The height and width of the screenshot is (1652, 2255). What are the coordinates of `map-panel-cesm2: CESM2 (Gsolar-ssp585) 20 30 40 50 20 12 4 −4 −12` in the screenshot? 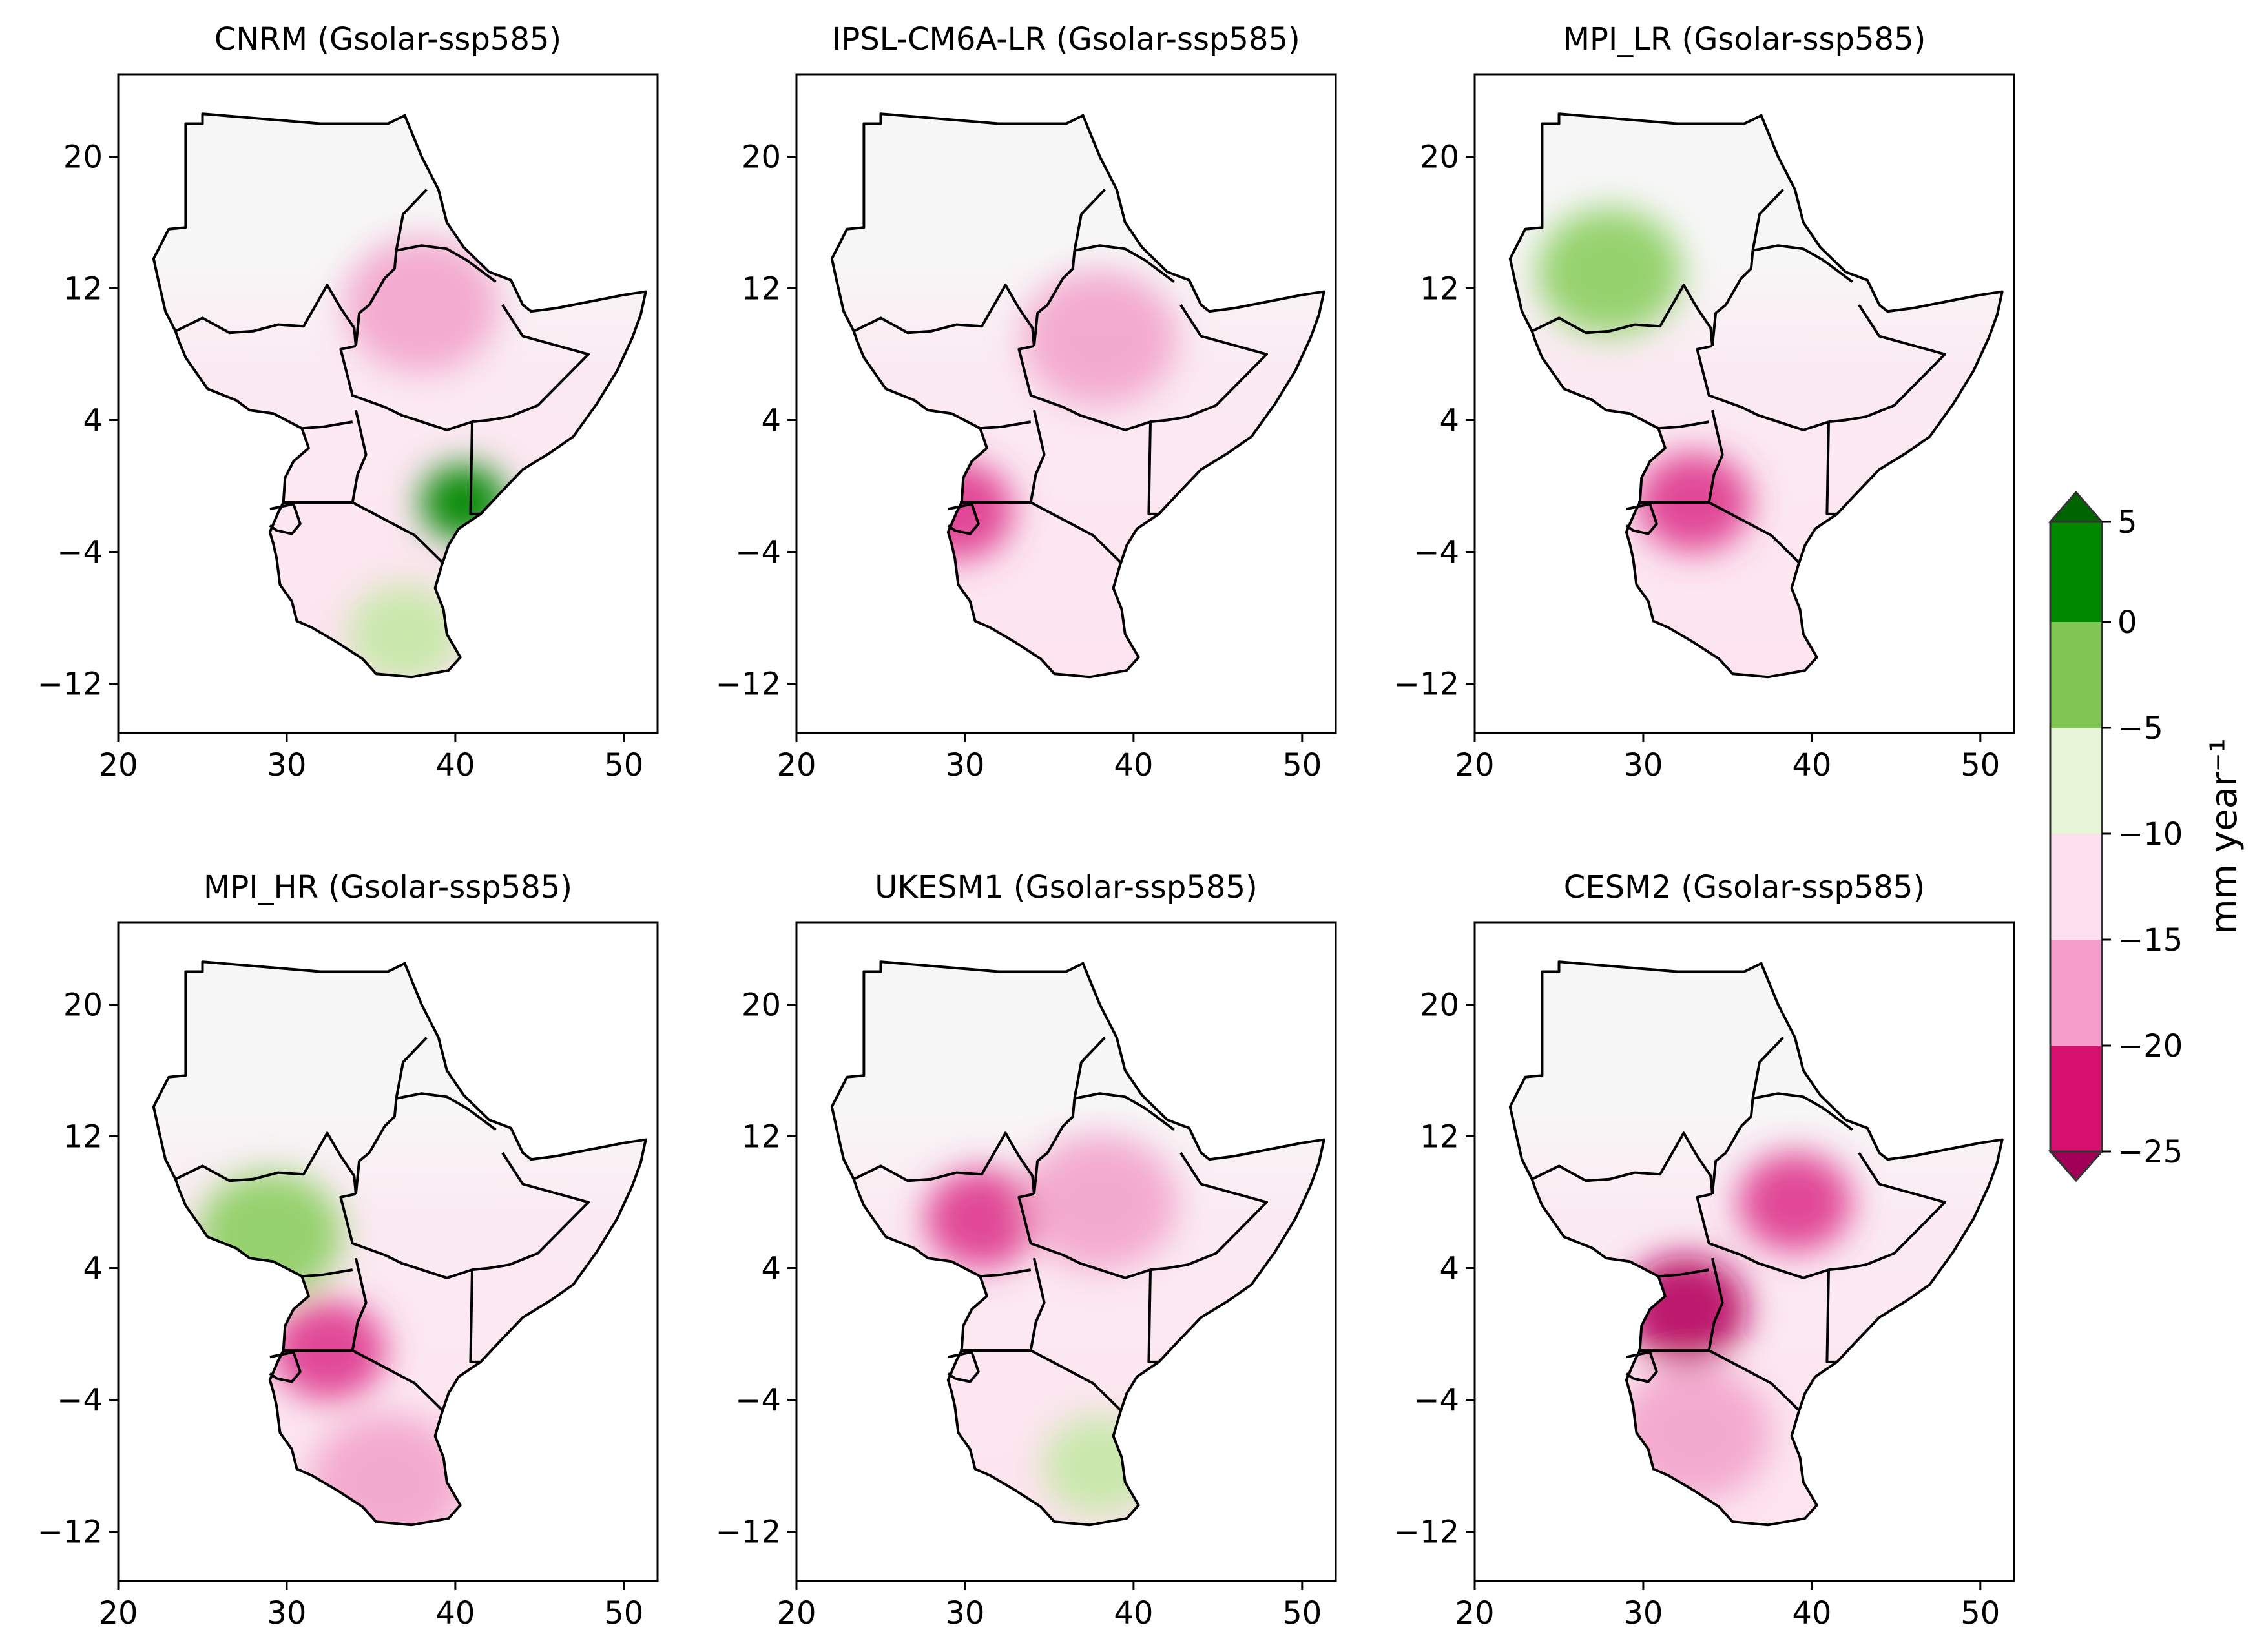 It's located at (1704, 1250).